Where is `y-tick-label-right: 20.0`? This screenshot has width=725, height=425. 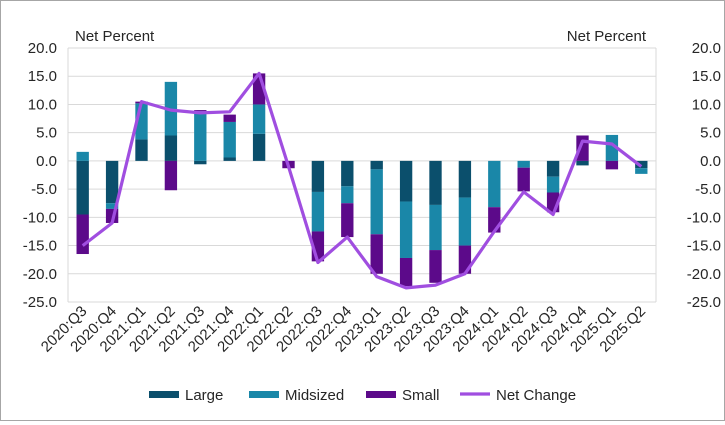
y-tick-label-right: 20.0 is located at coordinates (706, 48).